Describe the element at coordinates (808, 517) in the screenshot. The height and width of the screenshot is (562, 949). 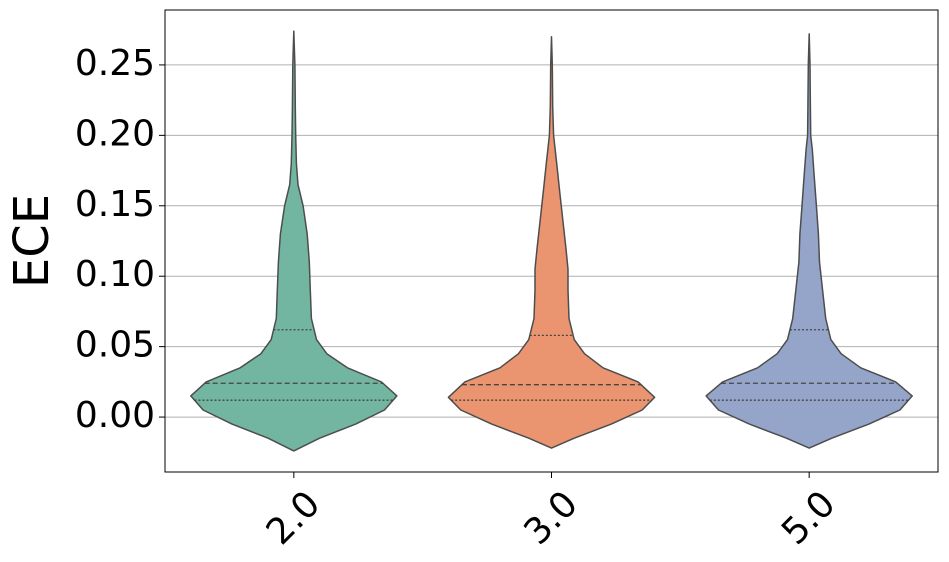
I see `x-tick-label: 5.0` at that location.